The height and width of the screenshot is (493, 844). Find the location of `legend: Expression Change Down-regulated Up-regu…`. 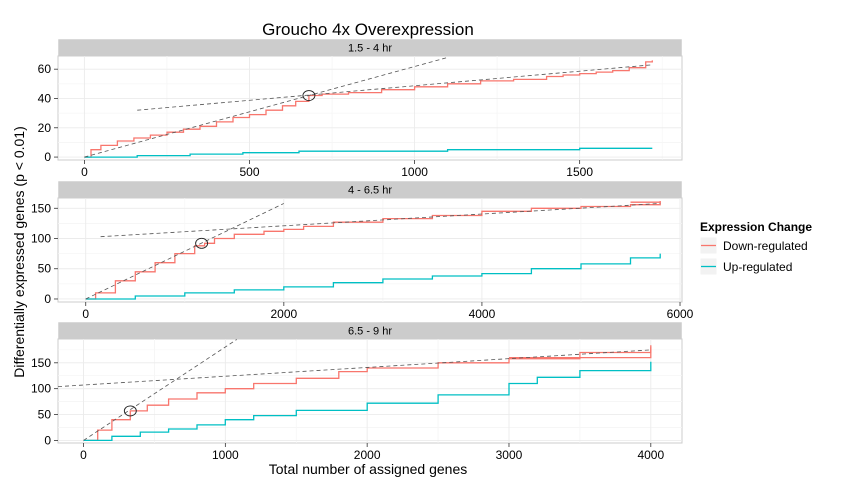

legend: Expression Change Down-regulated Up-regu… is located at coordinates (755, 248).